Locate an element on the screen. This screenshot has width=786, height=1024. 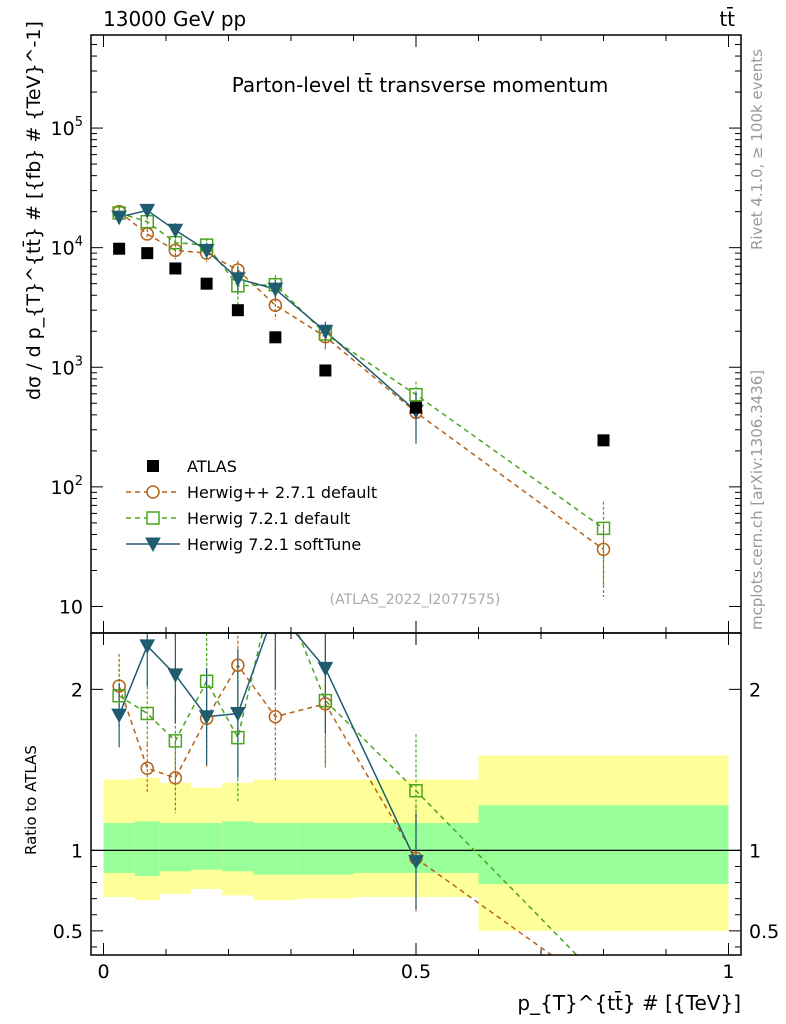
y-axis-label: dσ / d p_{T}^{tt̄} # [{fb} # {TeV}^-1] is located at coordinates (33, 210).